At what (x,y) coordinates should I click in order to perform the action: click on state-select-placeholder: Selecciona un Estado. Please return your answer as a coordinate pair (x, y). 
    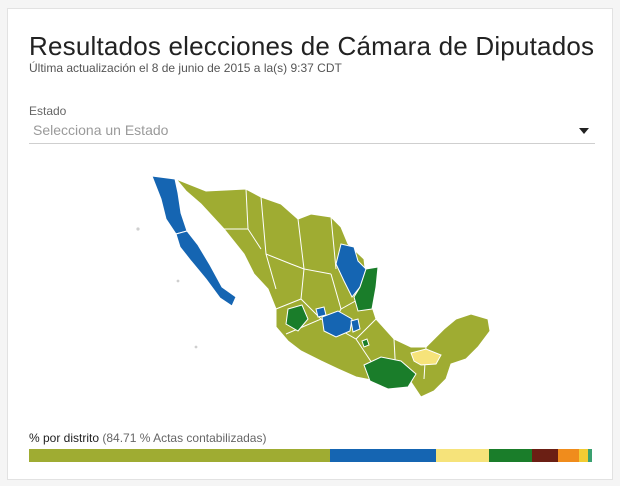
    Looking at the image, I should click on (101, 130).